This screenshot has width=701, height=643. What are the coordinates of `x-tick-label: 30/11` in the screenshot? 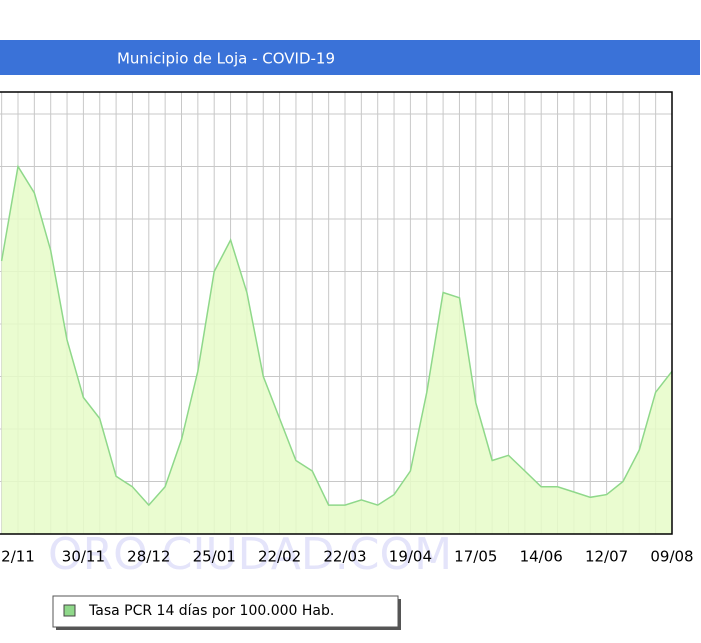 It's located at (83, 557).